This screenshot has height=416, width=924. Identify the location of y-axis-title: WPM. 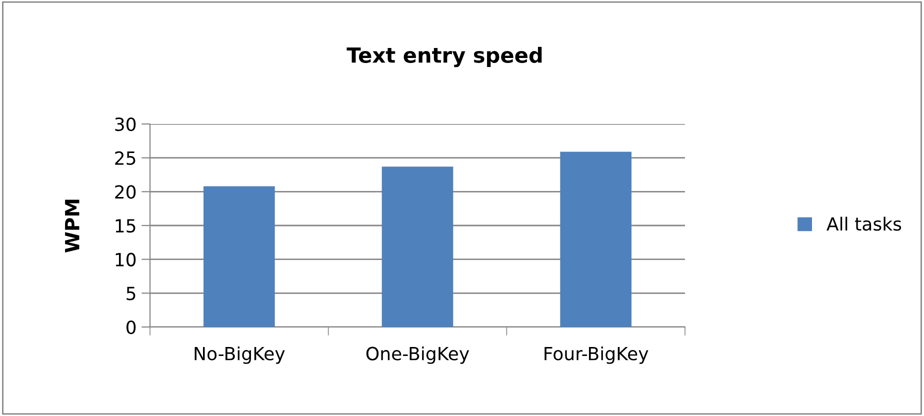
(72, 226).